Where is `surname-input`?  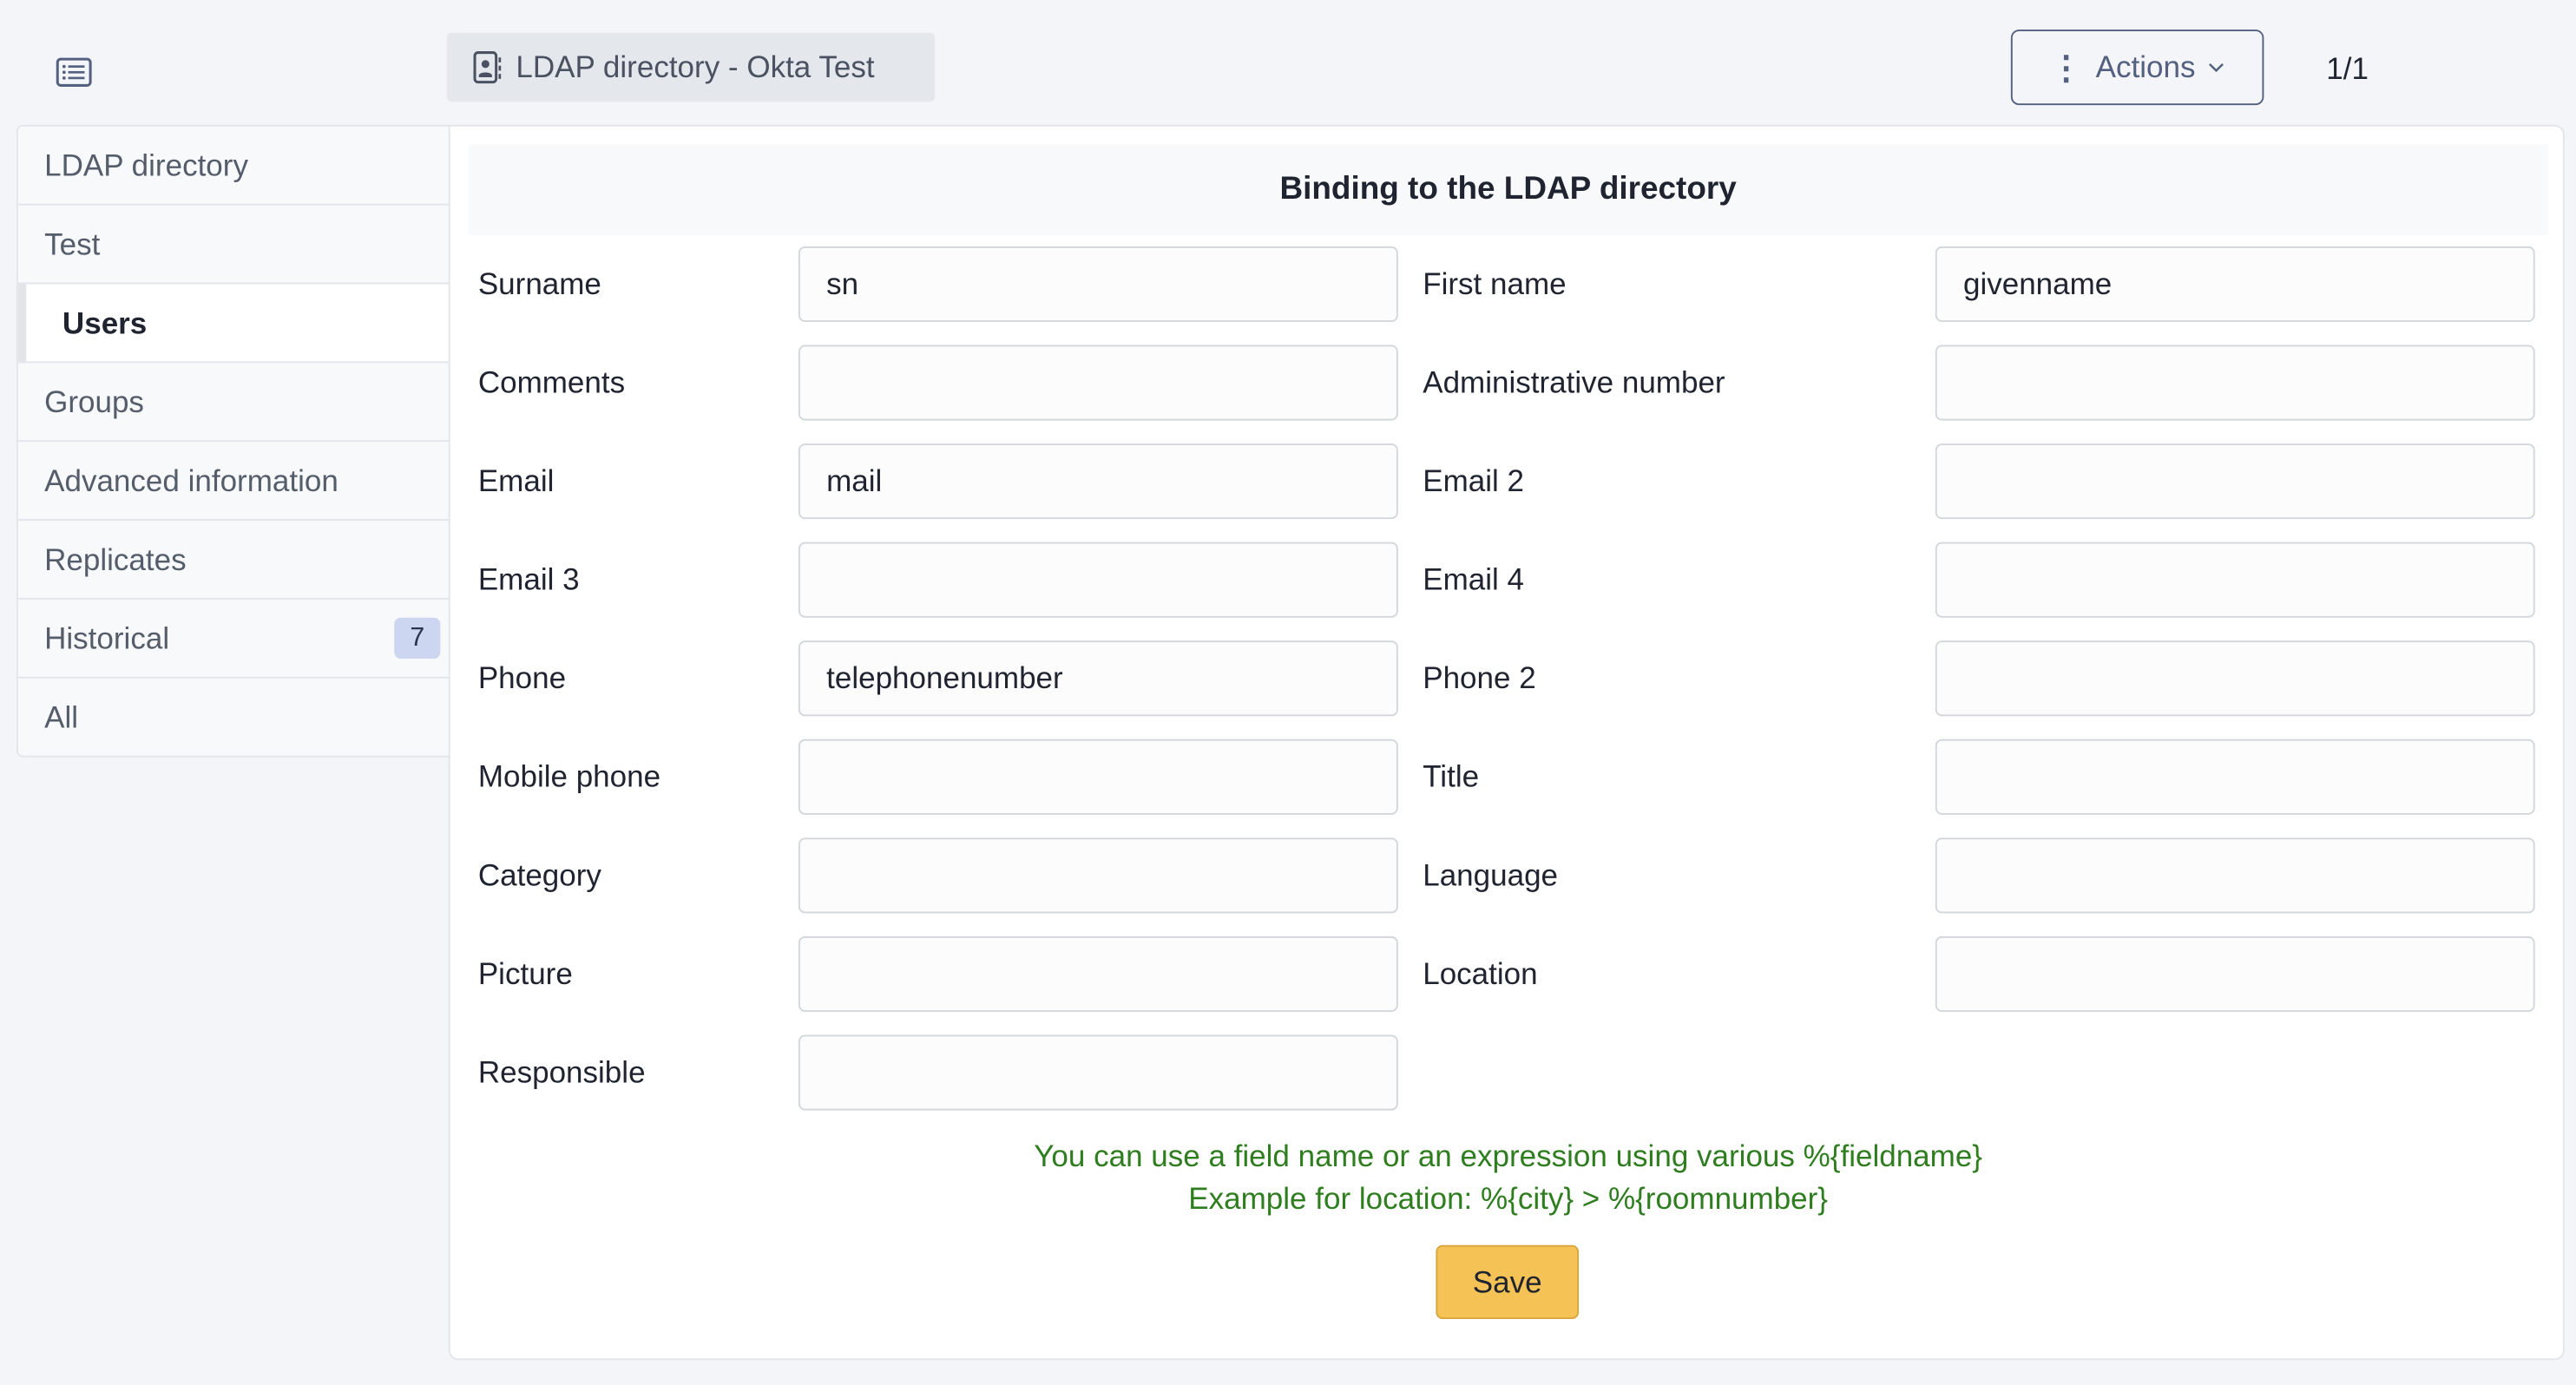 surname-input is located at coordinates (1098, 284).